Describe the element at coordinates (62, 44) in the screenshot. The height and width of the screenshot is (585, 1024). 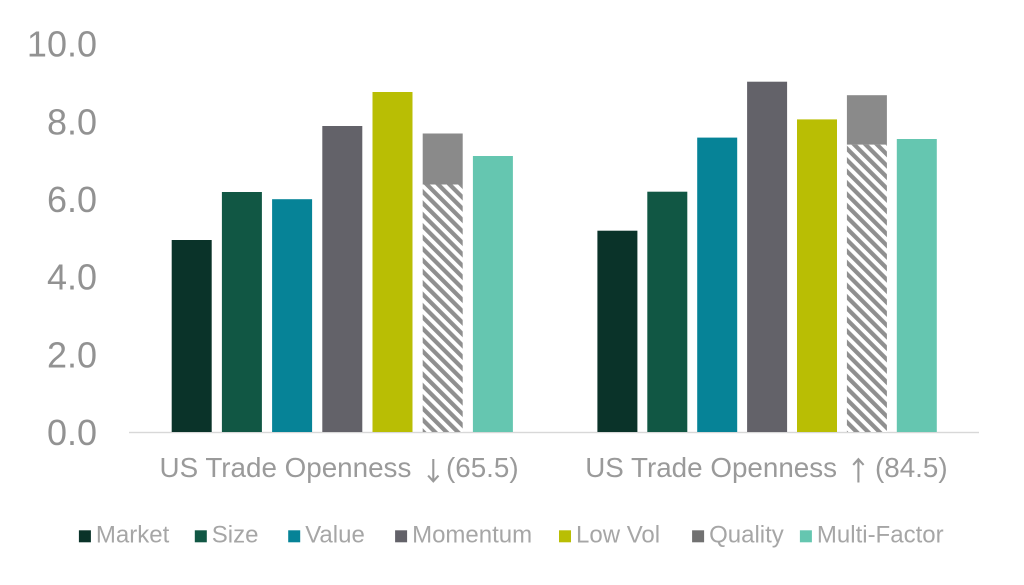
I see `svg-text: 10.0` at that location.